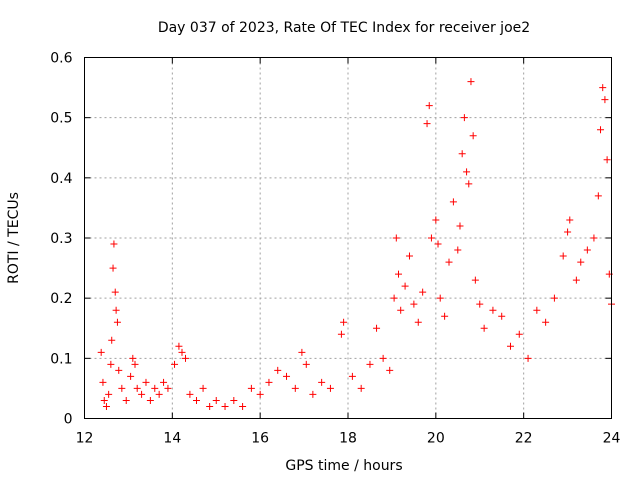 The height and width of the screenshot is (480, 640). Describe the element at coordinates (61, 359) in the screenshot. I see `y-tick-label: 0.1` at that location.